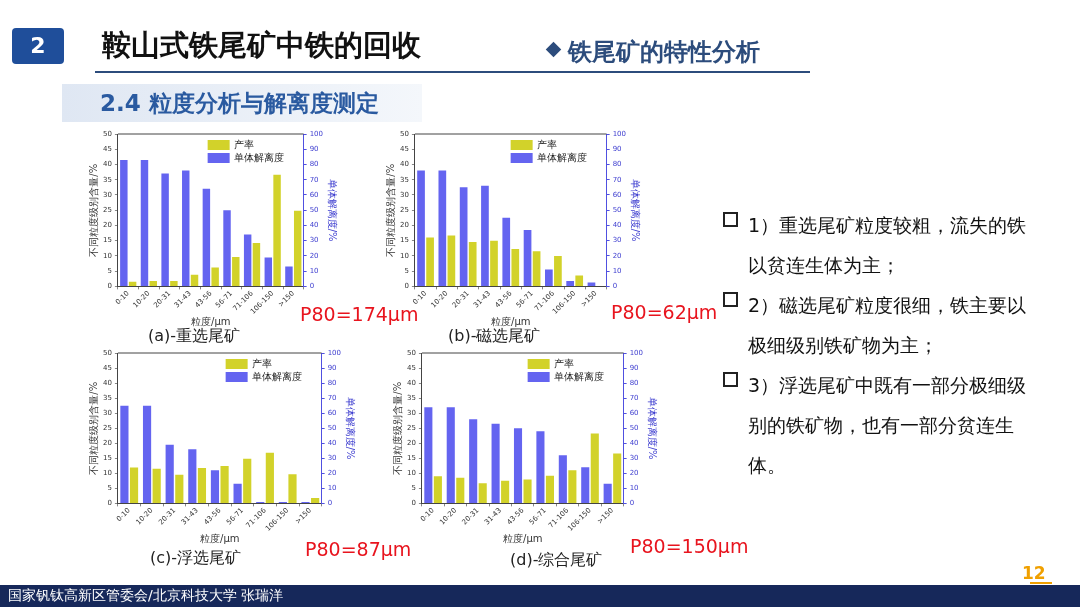 This screenshot has height=607, width=1080. I want to click on text: P80=174μm, so click(359, 314).